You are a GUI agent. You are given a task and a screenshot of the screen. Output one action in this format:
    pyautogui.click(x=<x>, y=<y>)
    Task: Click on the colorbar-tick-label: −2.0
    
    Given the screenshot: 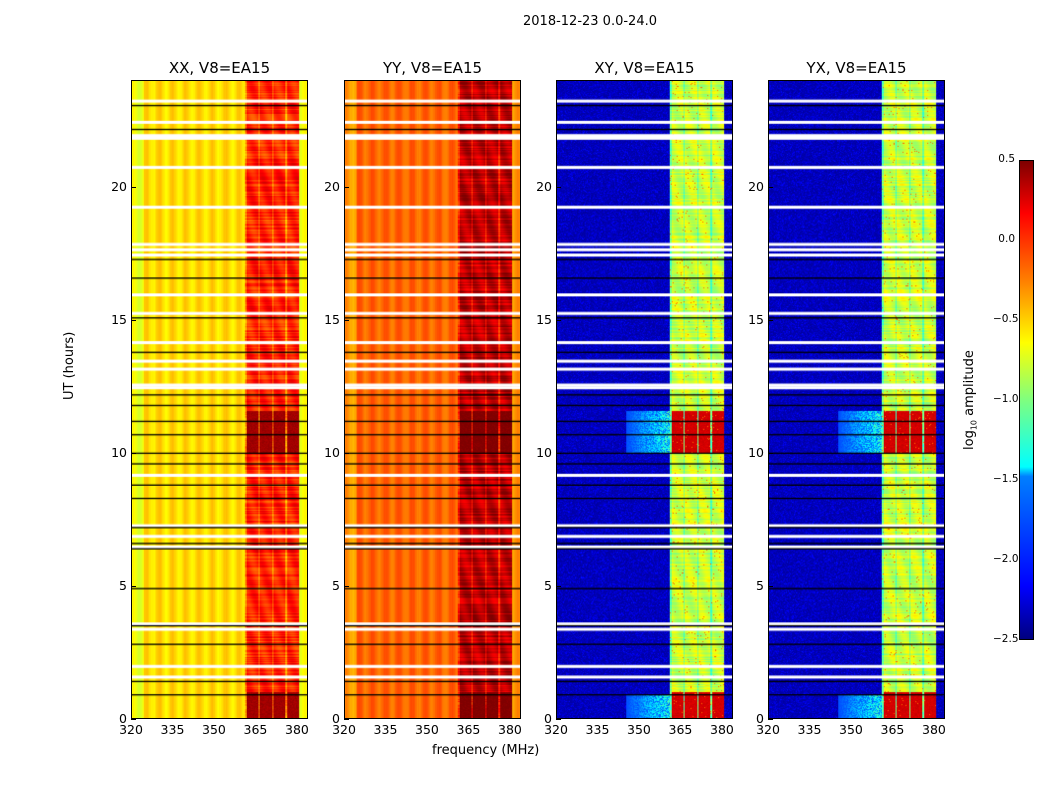 What is the action you would take?
    pyautogui.click(x=1006, y=559)
    